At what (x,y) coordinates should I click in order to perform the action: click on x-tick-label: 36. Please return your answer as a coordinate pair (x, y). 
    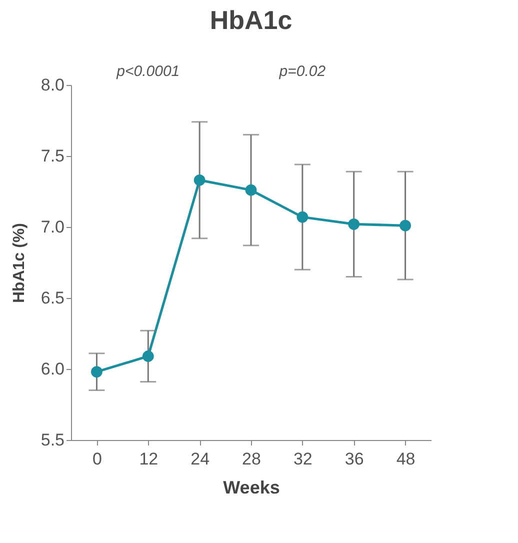
    Looking at the image, I should click on (354, 459).